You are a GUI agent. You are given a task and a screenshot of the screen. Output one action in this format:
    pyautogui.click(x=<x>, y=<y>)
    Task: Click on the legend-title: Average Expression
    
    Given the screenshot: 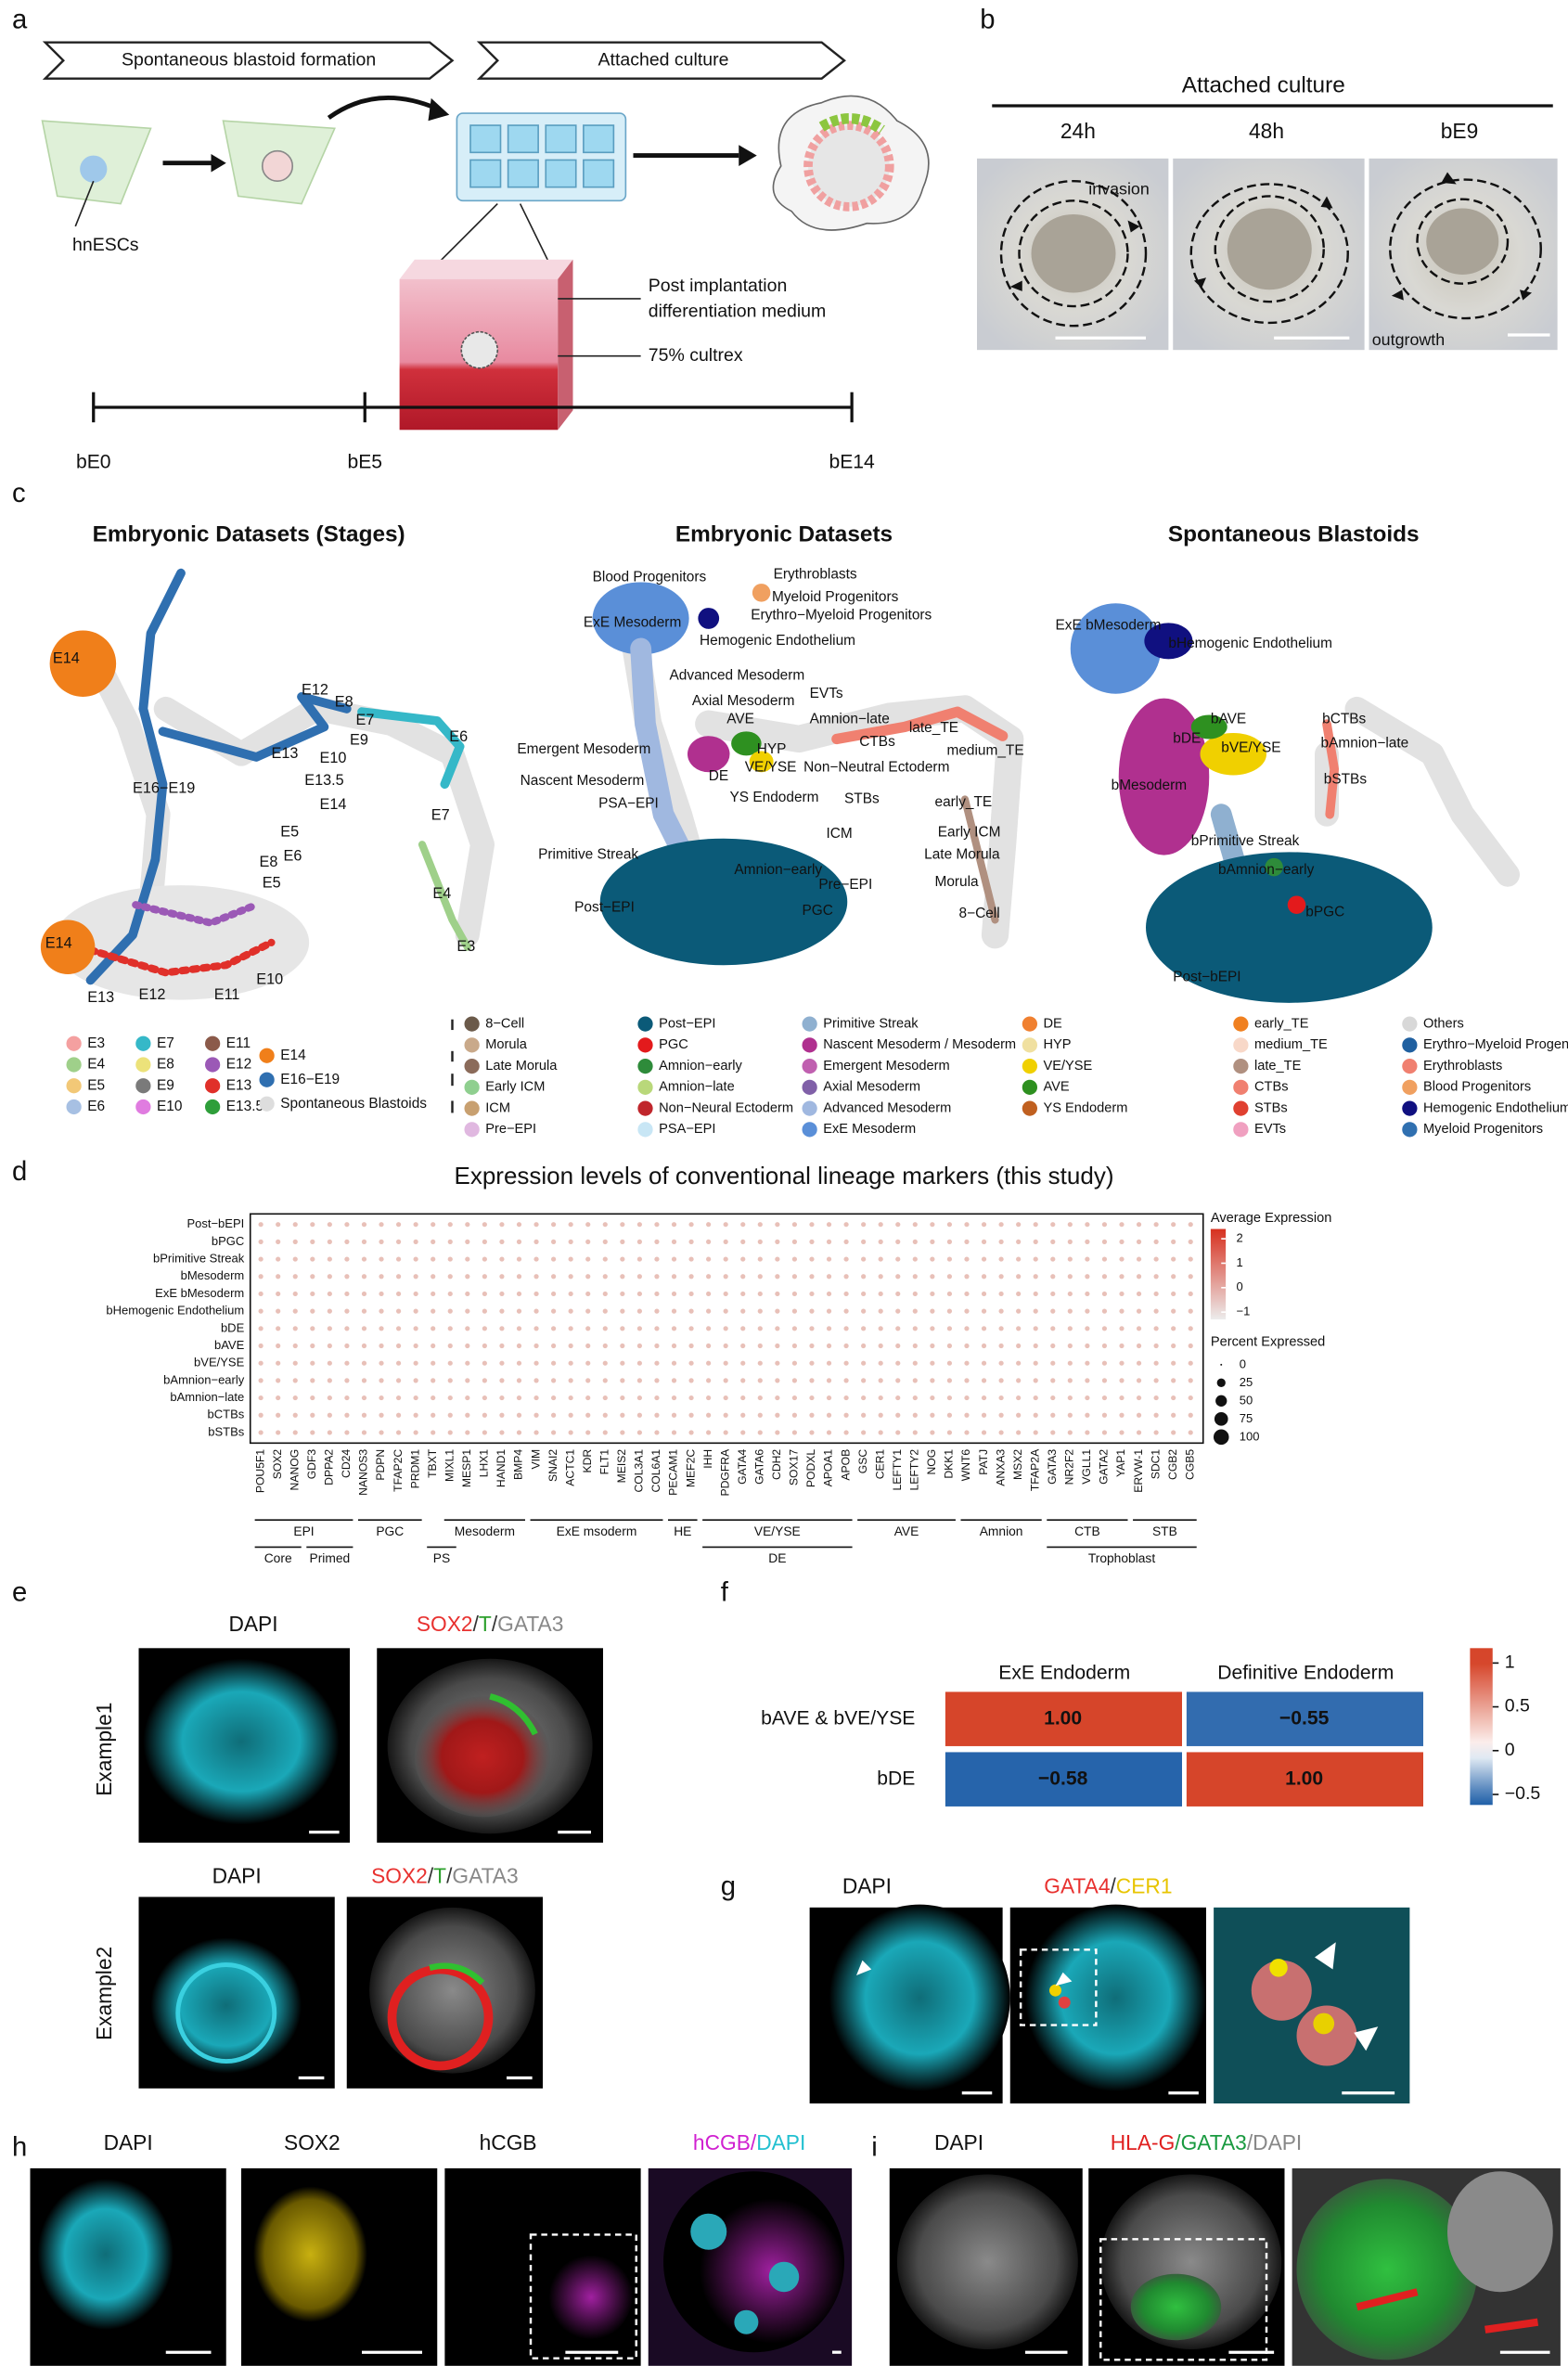 What is the action you would take?
    pyautogui.click(x=1271, y=1219)
    